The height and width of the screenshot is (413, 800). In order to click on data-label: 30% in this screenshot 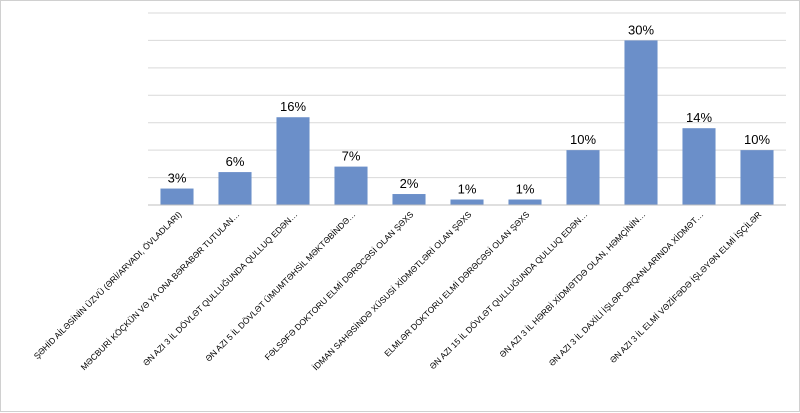, I will do `click(641, 29)`.